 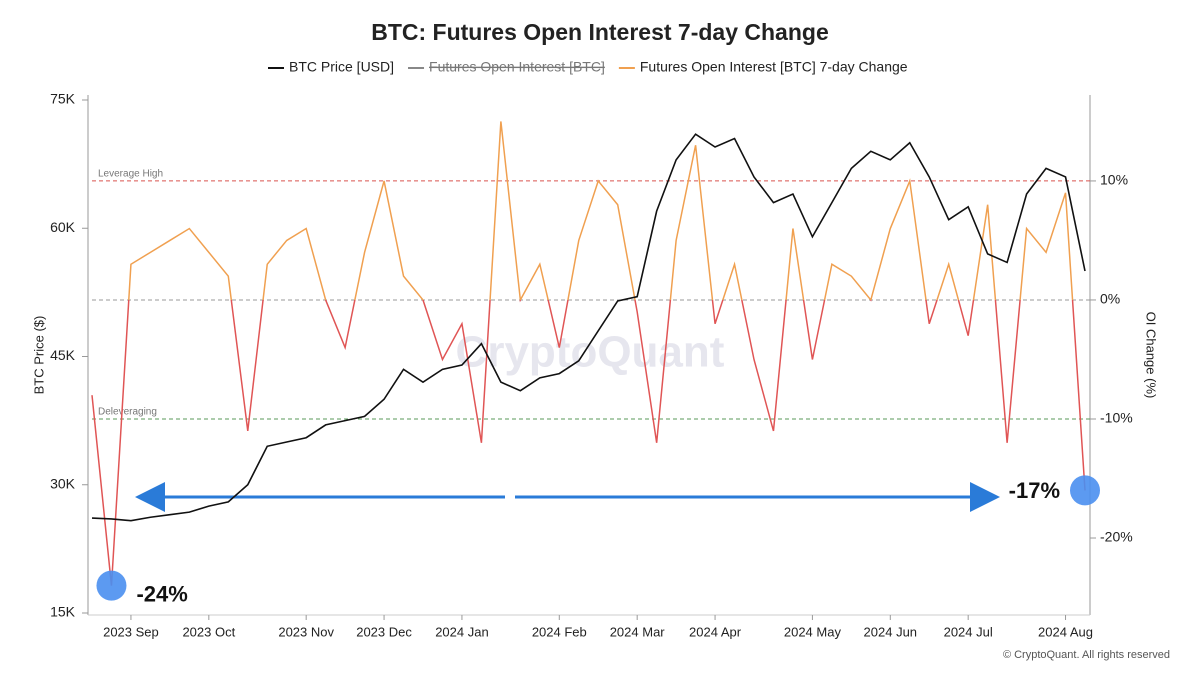 What do you see at coordinates (1116, 537) in the screenshot?
I see `y2-tick-label: -20%` at bounding box center [1116, 537].